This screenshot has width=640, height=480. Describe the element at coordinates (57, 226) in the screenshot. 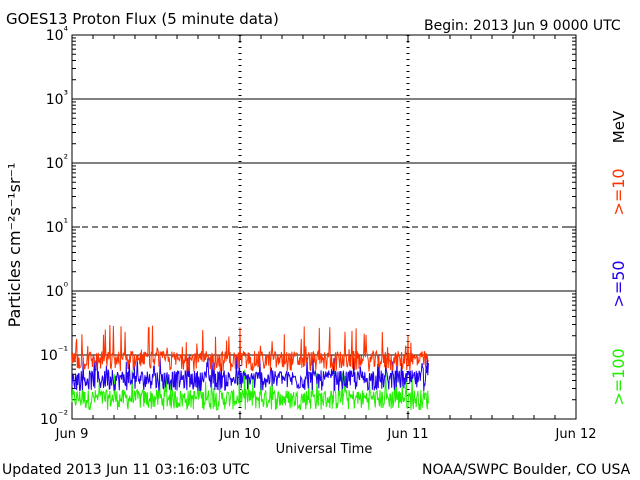

I see `y-tick-label: 10¹` at that location.